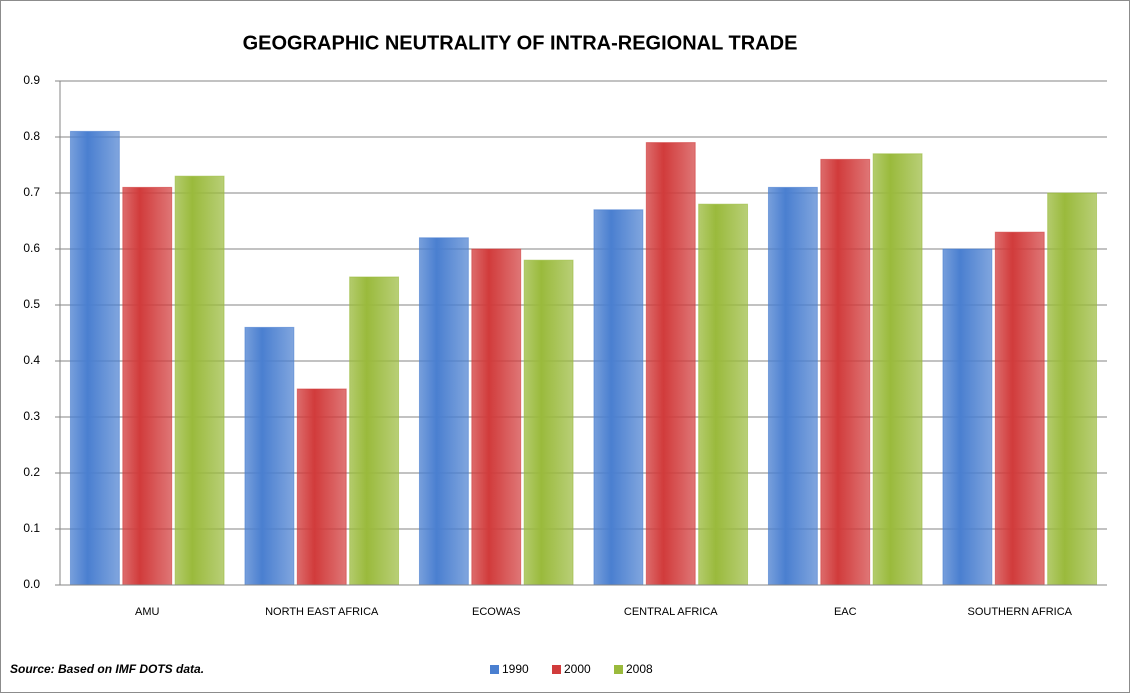  What do you see at coordinates (31, 192) in the screenshot?
I see `y-tick-label: 0.7` at bounding box center [31, 192].